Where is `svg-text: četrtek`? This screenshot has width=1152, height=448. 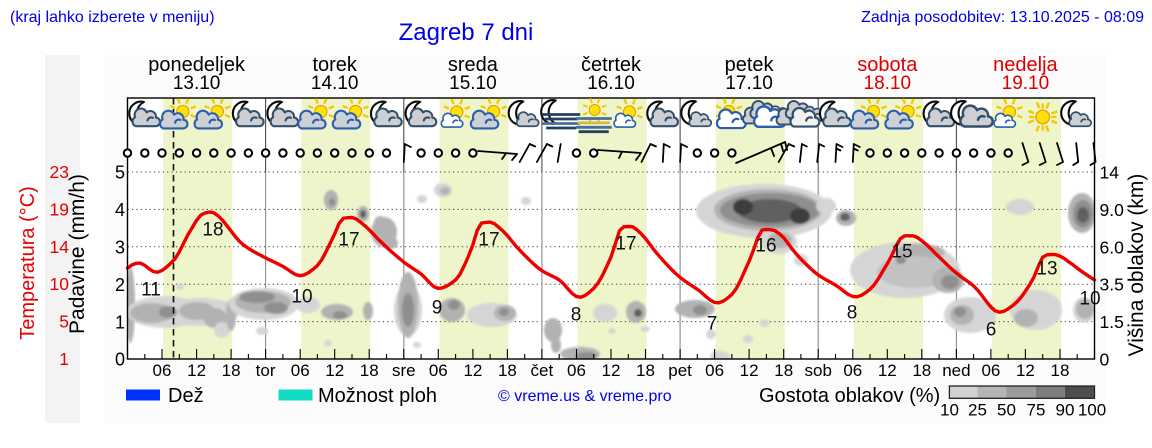
svg-text: četrtek is located at coordinates (611, 65).